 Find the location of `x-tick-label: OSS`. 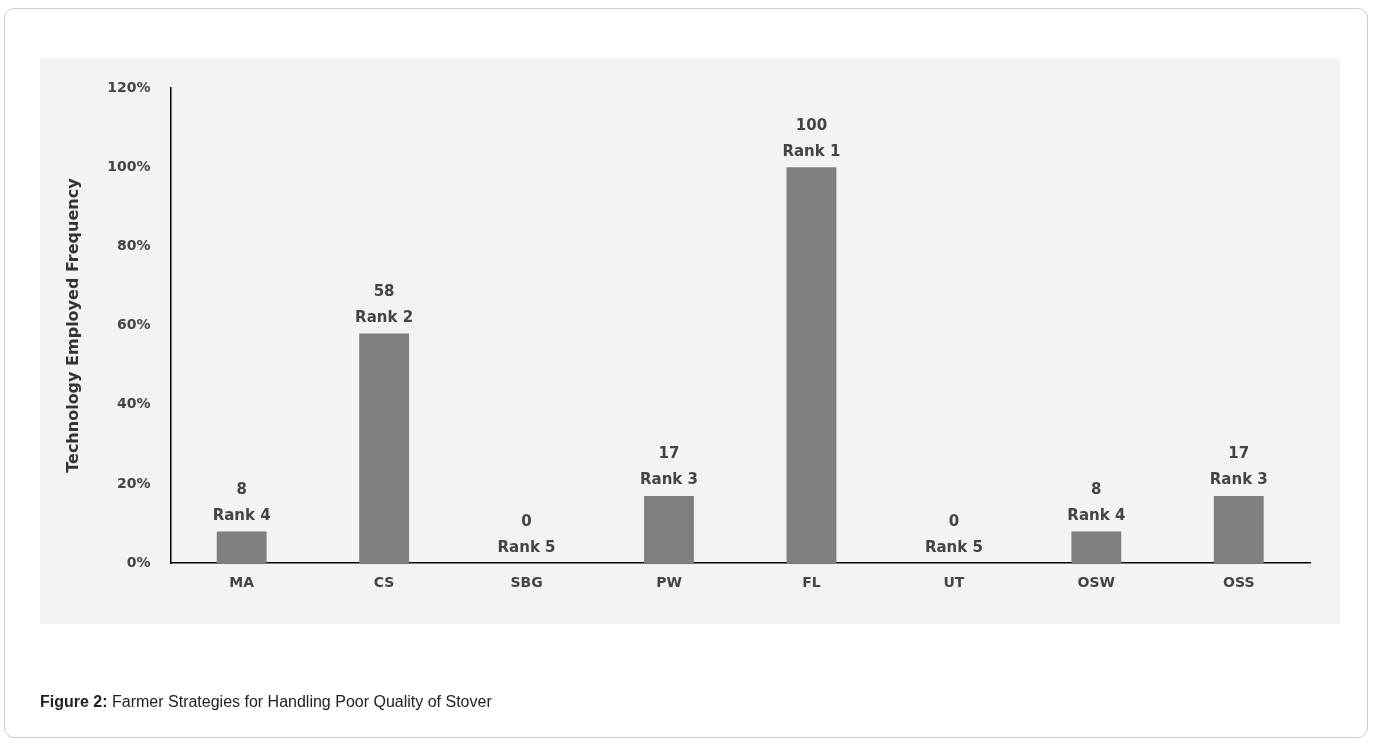

x-tick-label: OSS is located at coordinates (1239, 582).